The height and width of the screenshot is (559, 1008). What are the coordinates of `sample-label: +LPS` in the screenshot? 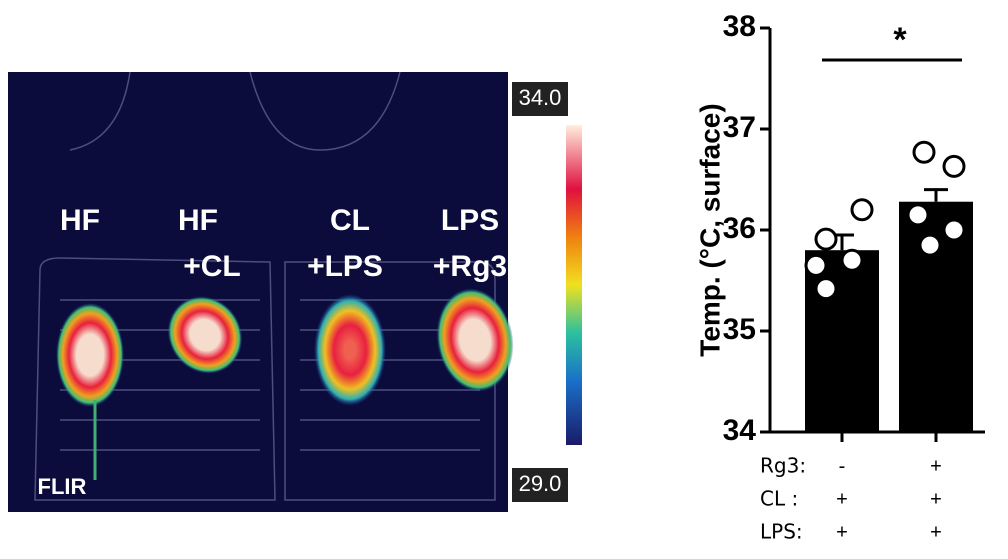 It's located at (345, 266).